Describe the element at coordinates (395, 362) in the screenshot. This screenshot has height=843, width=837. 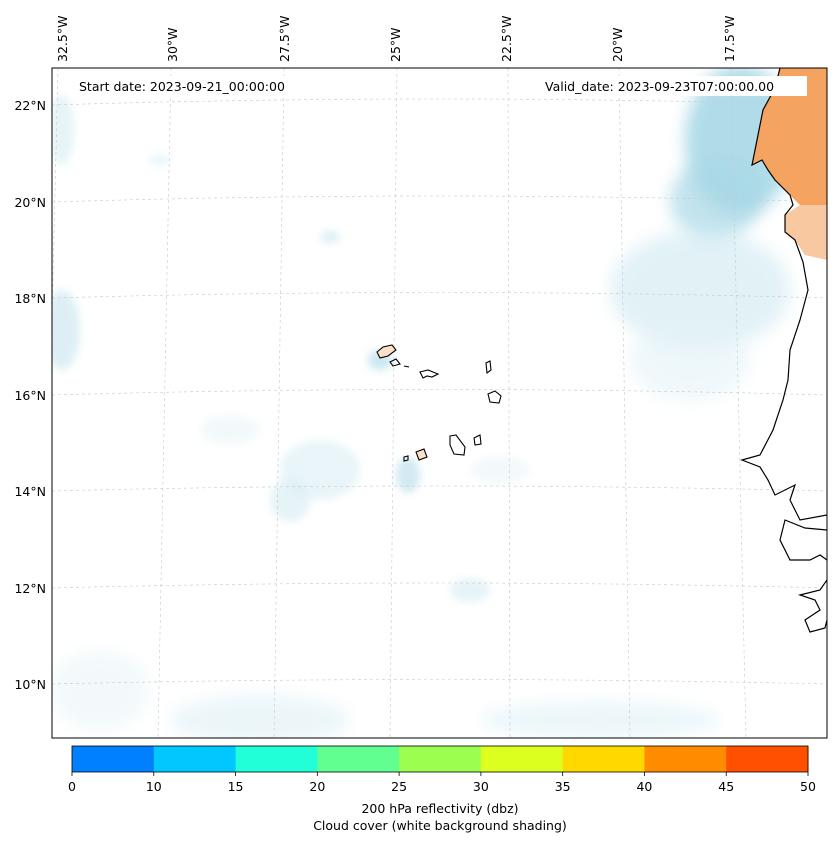
I see `island-sao-vicente` at that location.